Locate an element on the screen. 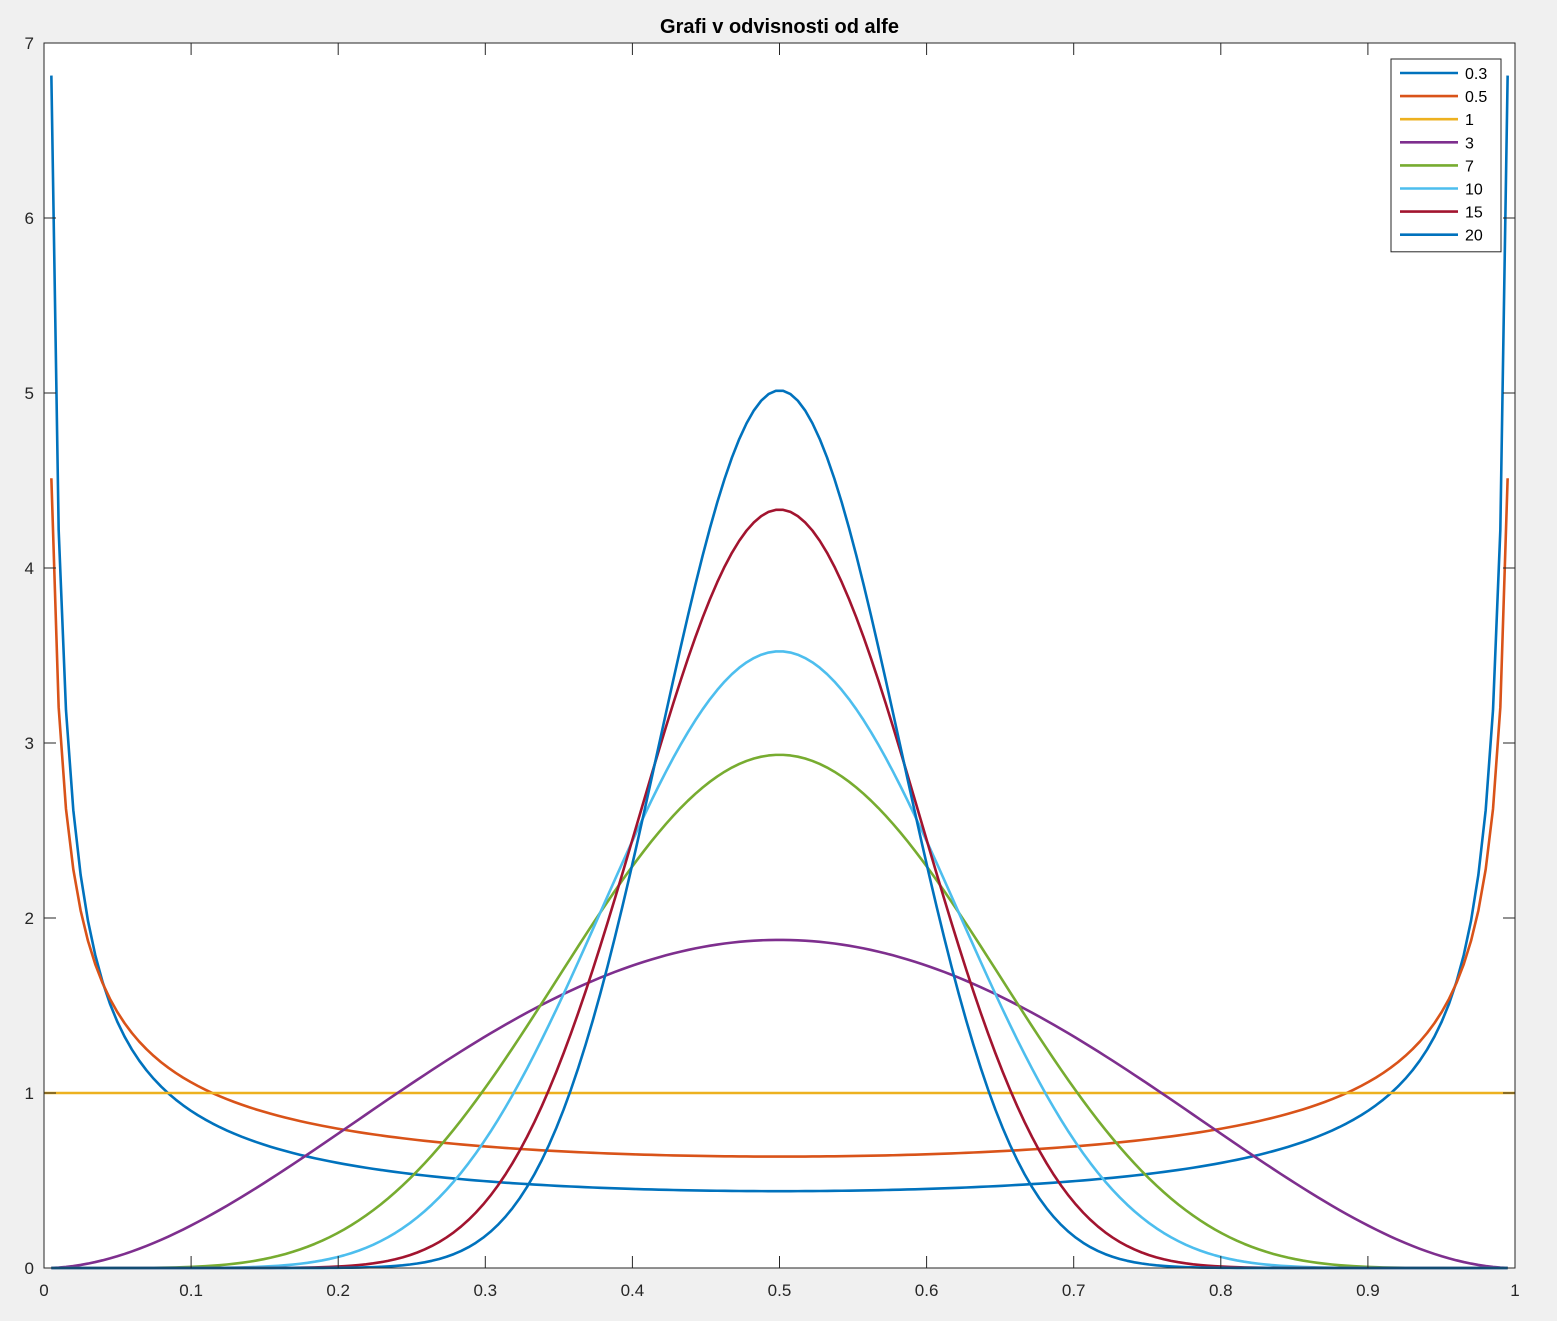 This screenshot has width=1557, height=1321. legend-box is located at coordinates (1446, 155).